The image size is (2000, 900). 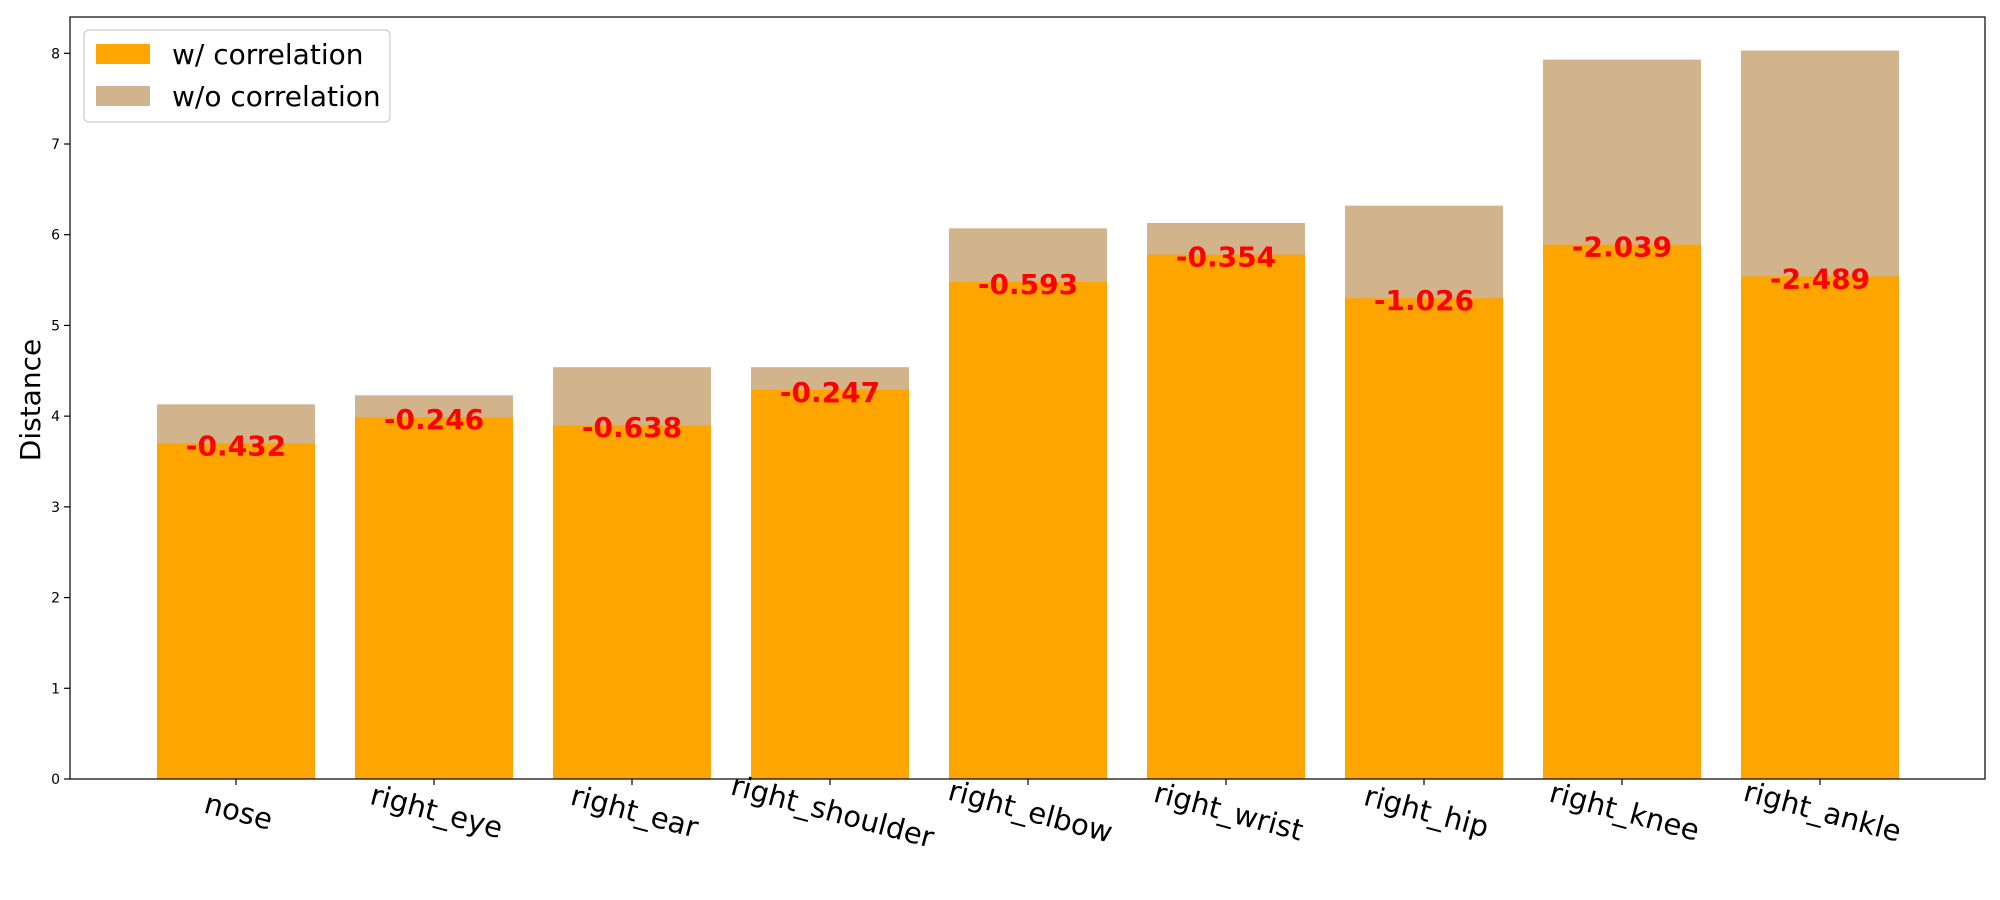 I want to click on y-tick-label: 2, so click(x=55, y=599).